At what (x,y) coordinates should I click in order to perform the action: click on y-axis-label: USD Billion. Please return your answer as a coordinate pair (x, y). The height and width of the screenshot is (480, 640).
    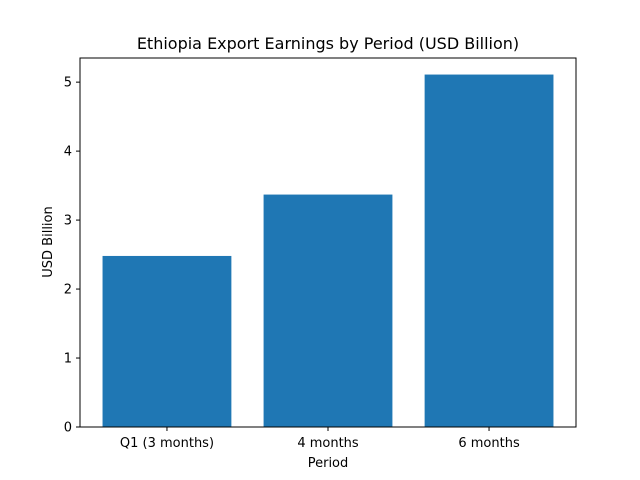
    Looking at the image, I should click on (48, 241).